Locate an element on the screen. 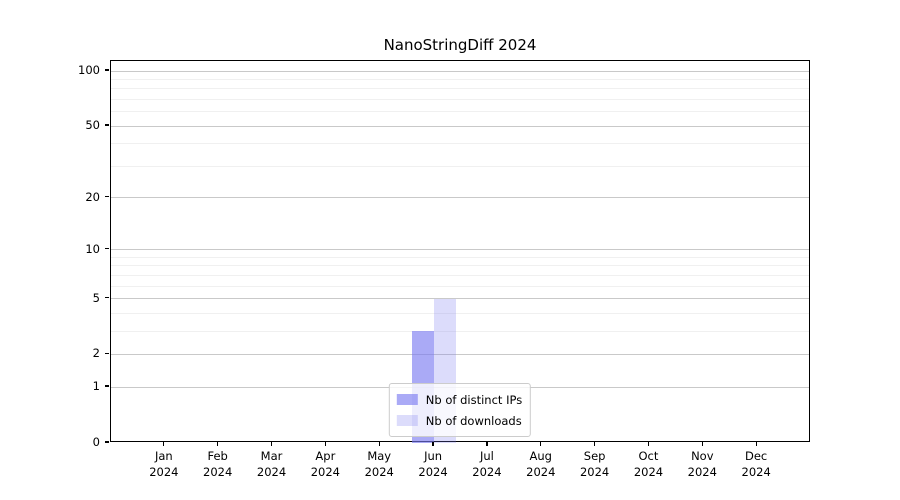 The width and height of the screenshot is (900, 500). x-tick-label: Jul 2024 is located at coordinates (487, 464).